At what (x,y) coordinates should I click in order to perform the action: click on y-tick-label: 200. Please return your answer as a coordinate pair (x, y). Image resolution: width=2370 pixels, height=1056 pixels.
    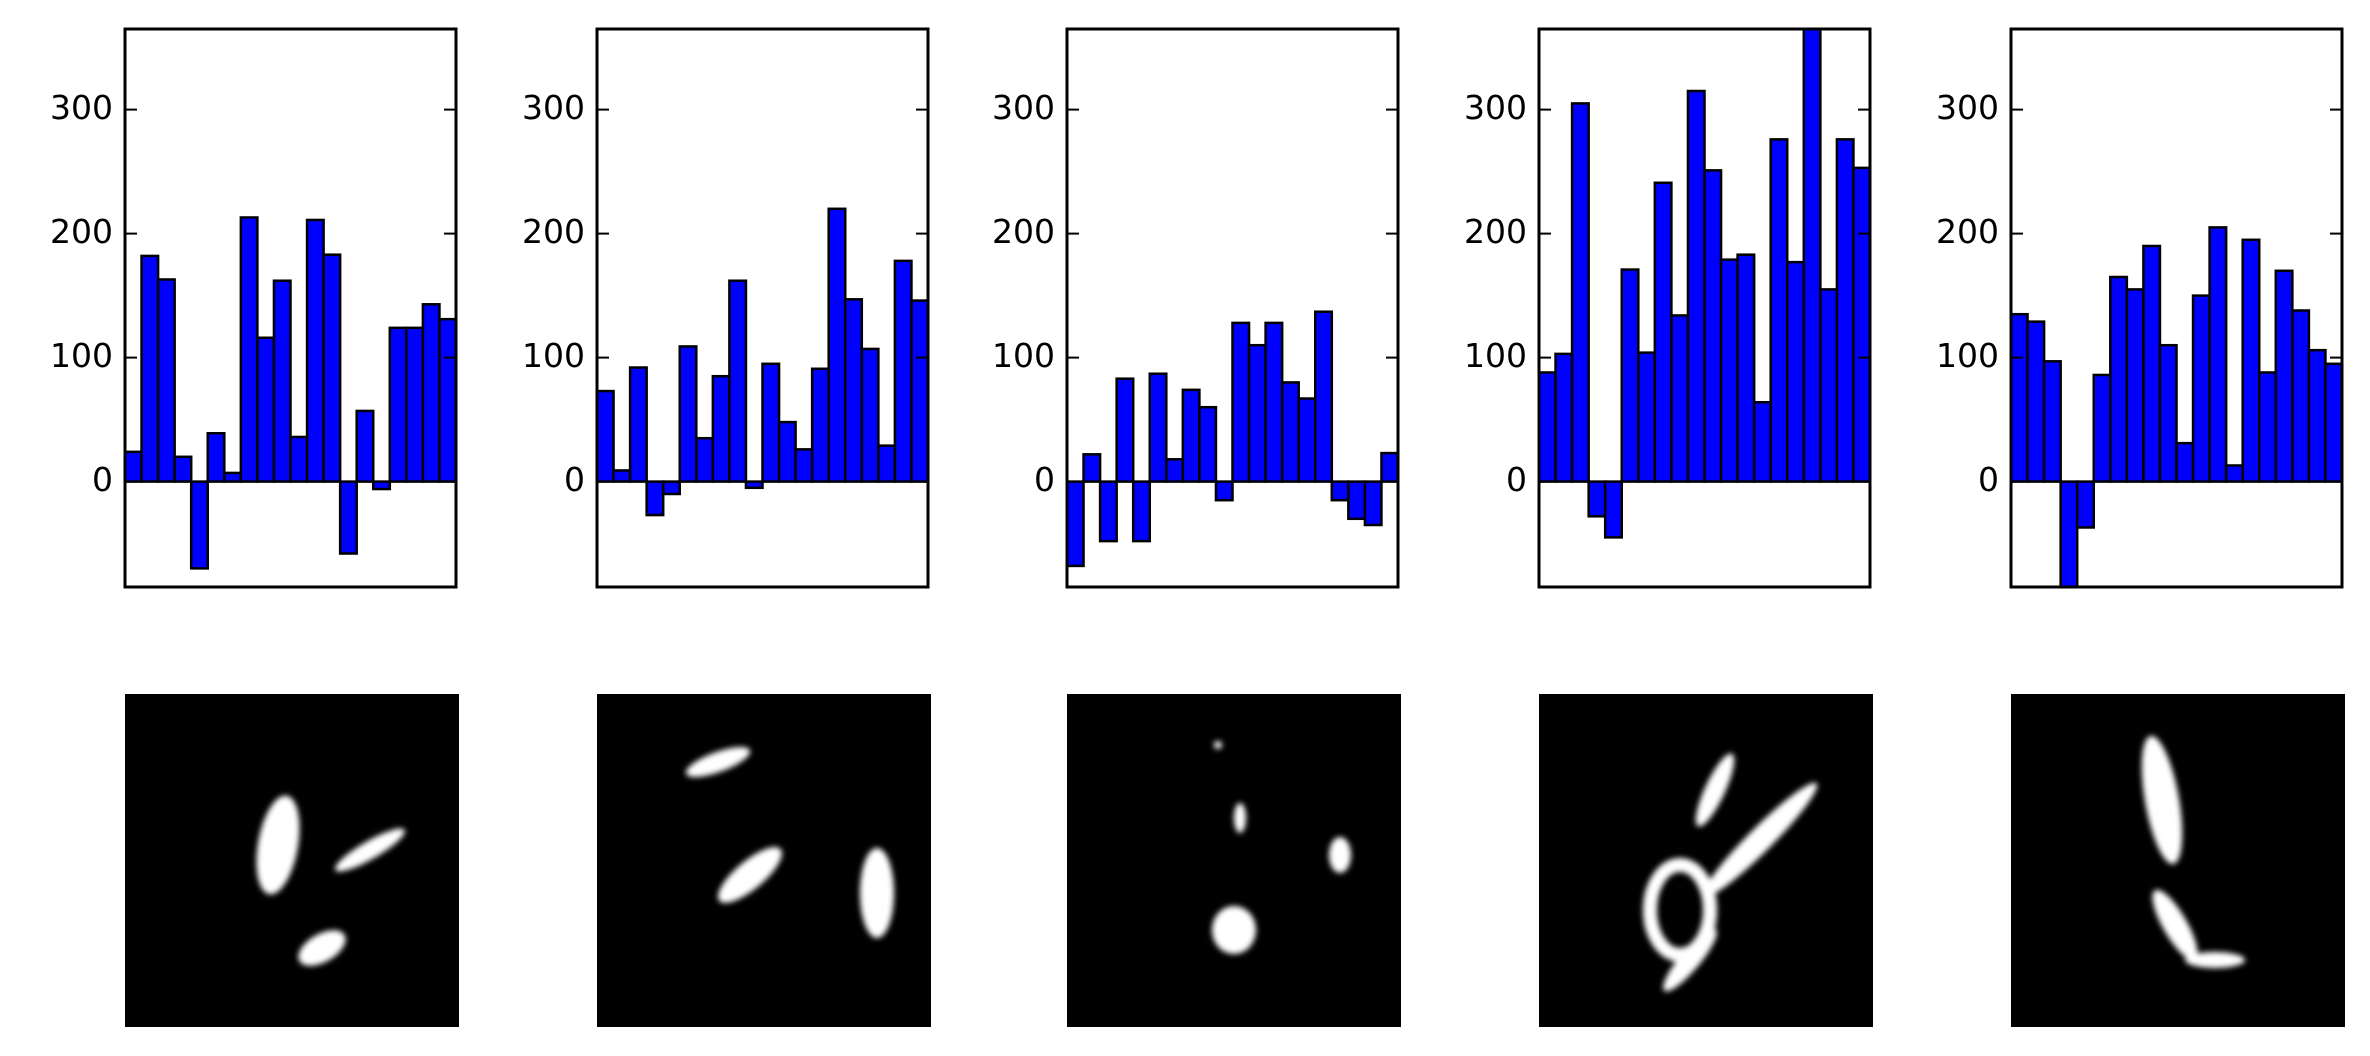
    Looking at the image, I should click on (1967, 231).